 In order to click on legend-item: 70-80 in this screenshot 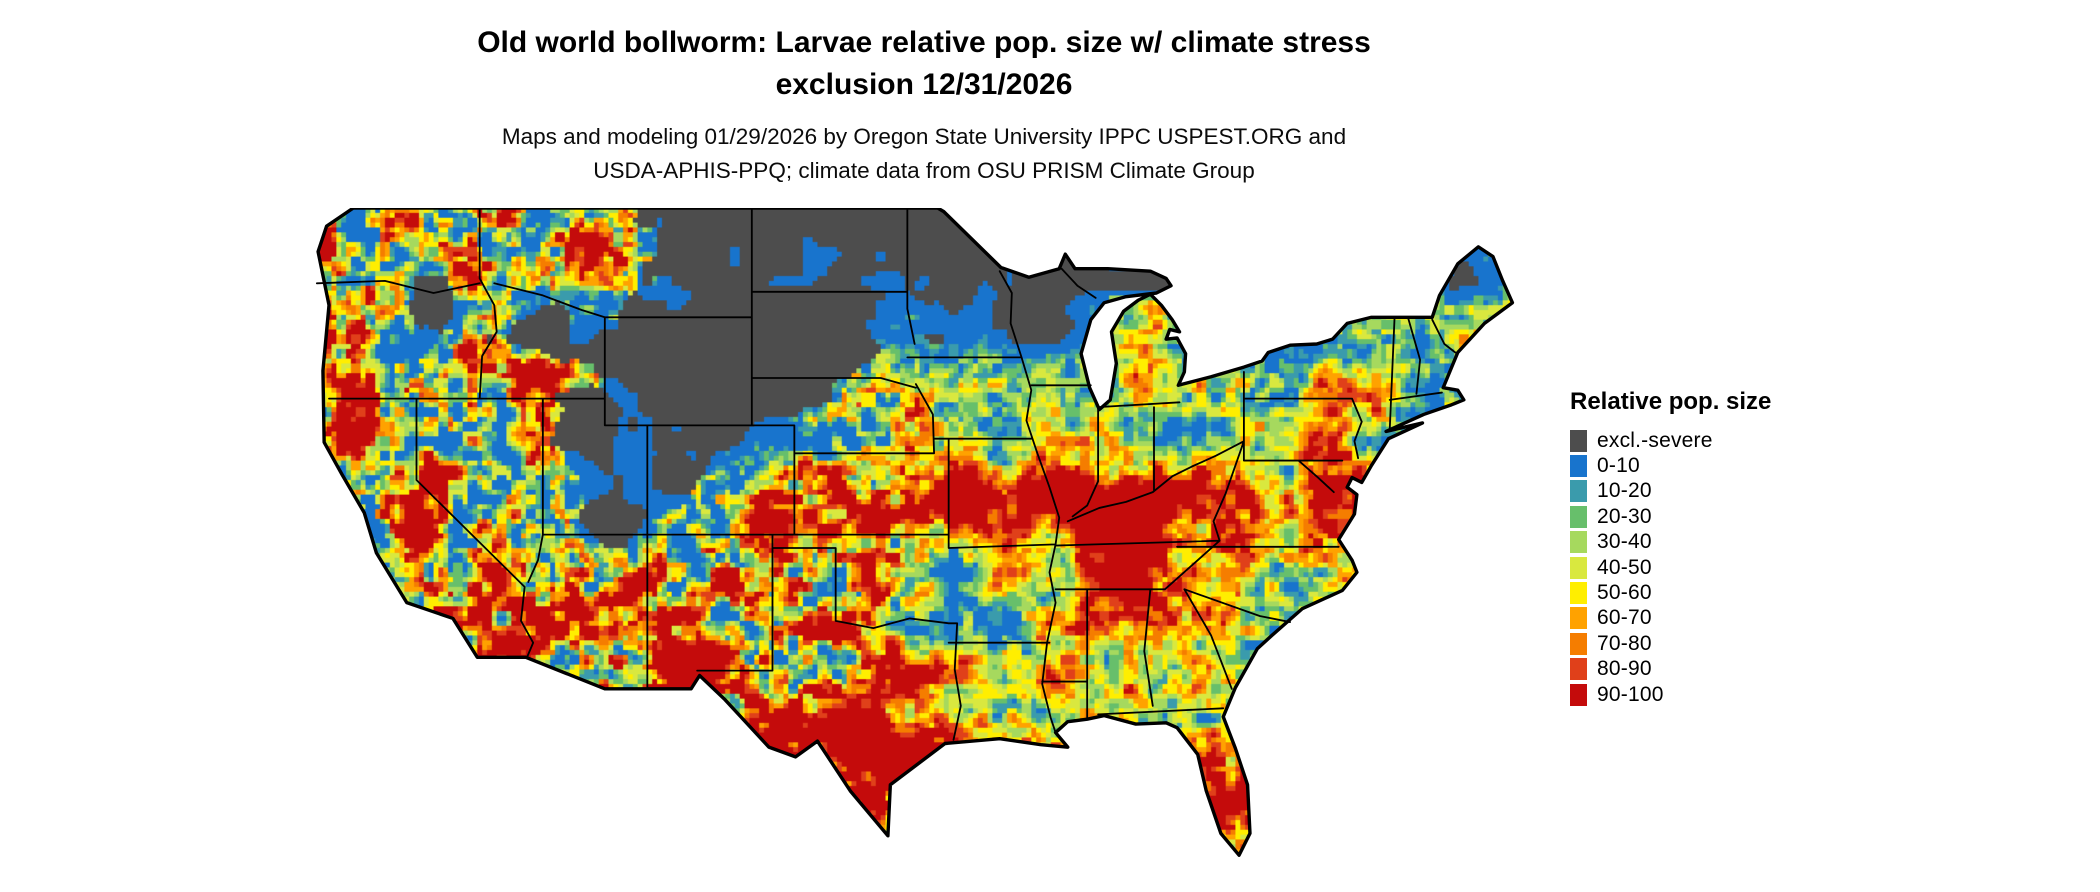, I will do `click(1670, 643)`.